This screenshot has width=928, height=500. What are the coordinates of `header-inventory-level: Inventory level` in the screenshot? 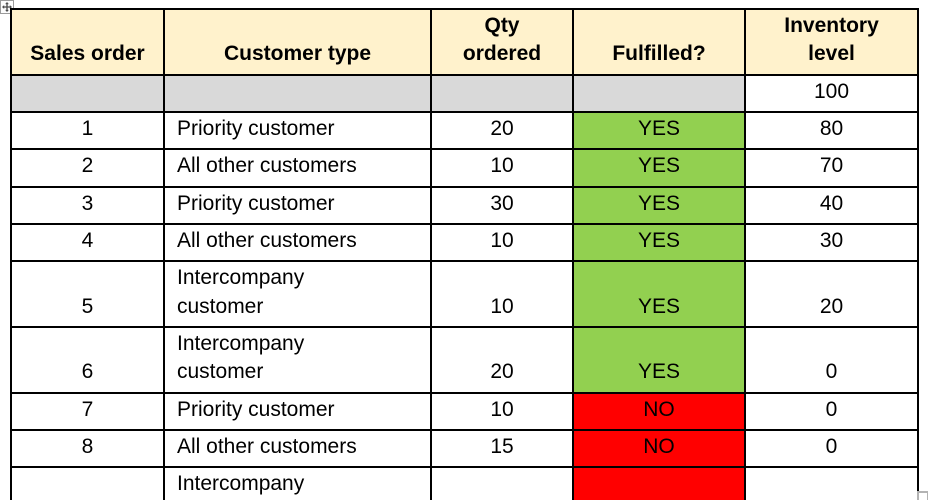 It's located at (831, 42).